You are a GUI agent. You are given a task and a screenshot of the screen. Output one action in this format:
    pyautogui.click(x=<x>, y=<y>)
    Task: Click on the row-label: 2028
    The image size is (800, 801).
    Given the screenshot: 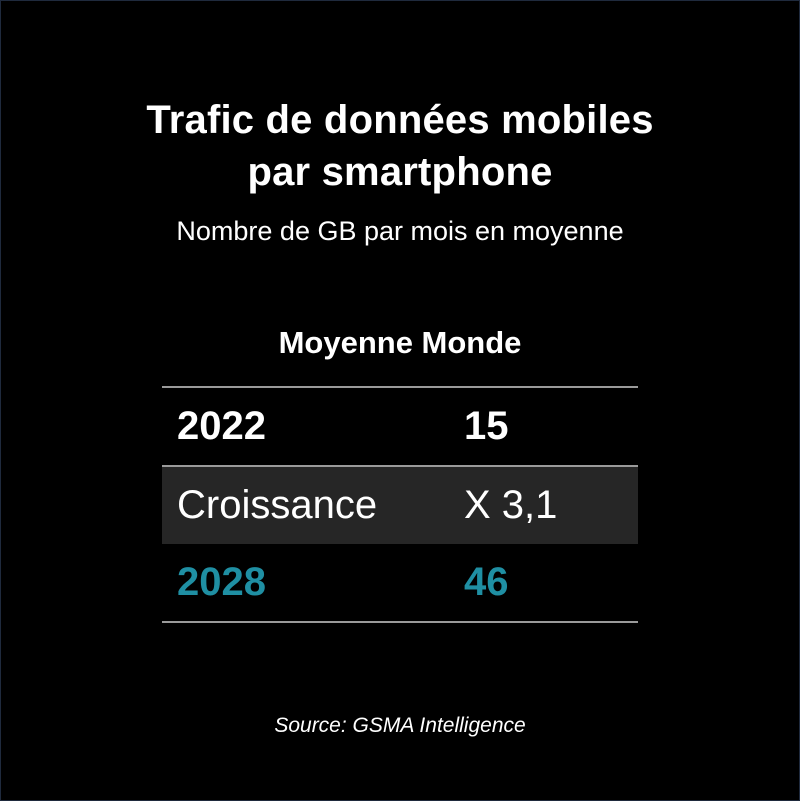 What is the action you would take?
    pyautogui.click(x=221, y=582)
    